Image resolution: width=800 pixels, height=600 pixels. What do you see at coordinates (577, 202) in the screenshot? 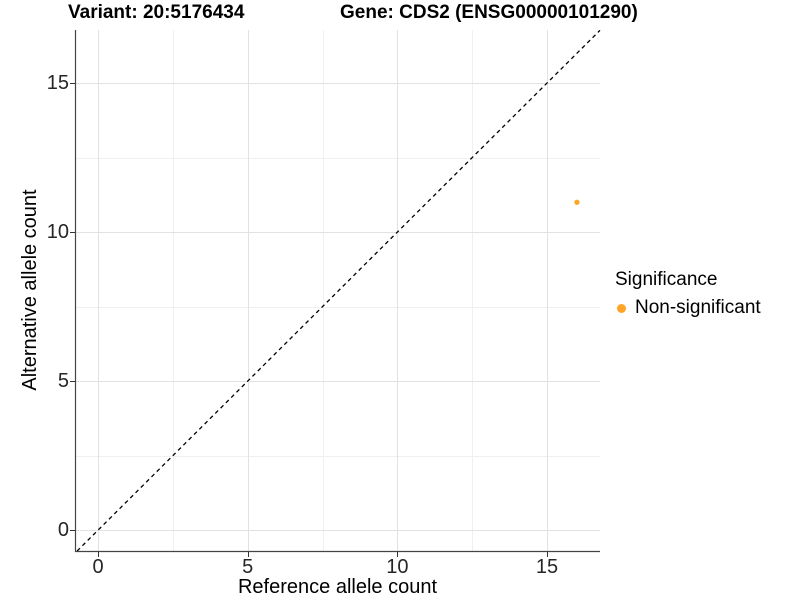
I see `data-point` at bounding box center [577, 202].